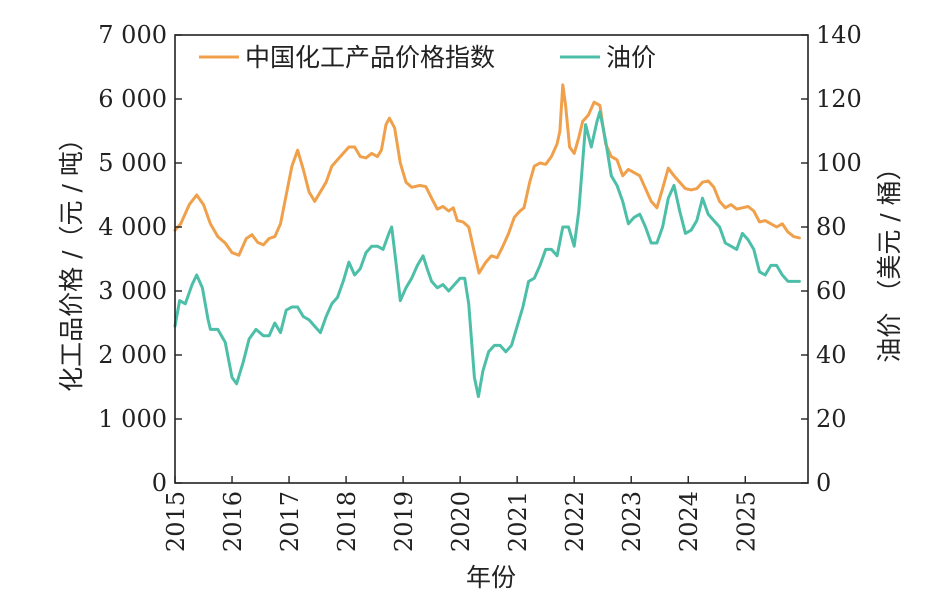 This screenshot has width=929, height=593. I want to click on left-tick-label: 7 000, so click(132, 35).